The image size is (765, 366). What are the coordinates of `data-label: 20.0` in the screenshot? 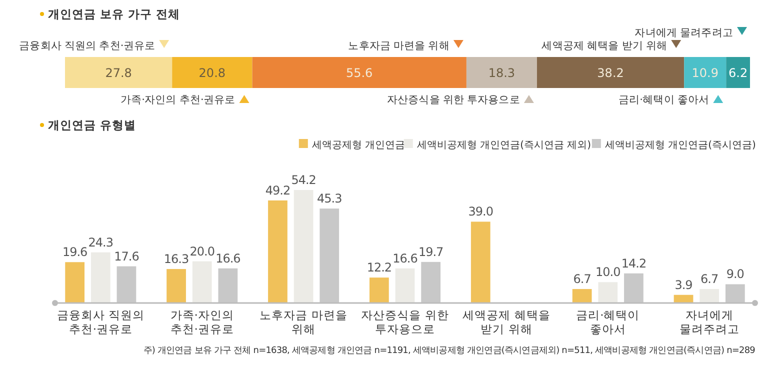 It's located at (202, 251).